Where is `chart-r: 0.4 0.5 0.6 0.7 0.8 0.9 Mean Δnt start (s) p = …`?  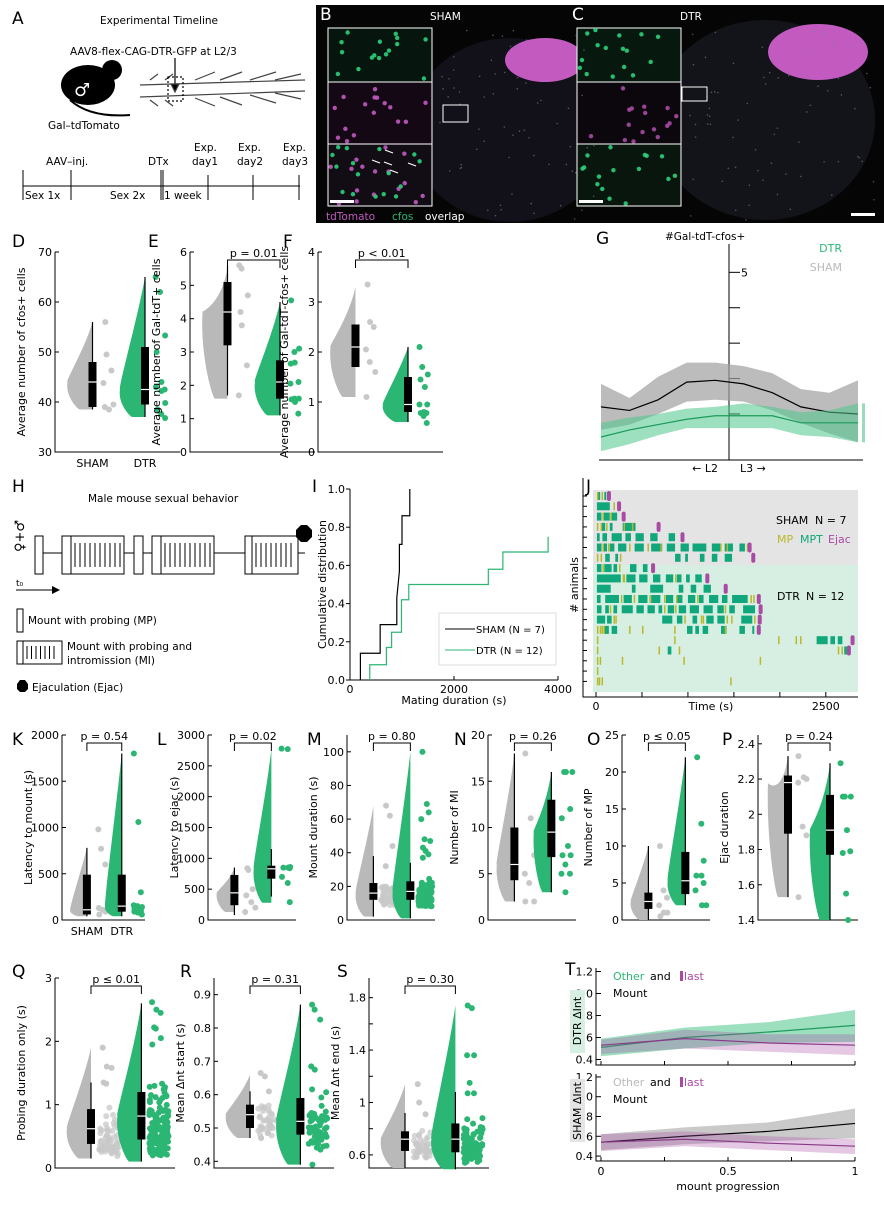 chart-r: 0.4 0.5 0.6 0.7 0.8 0.9 Mean Δnt start (s) p = … is located at coordinates (254, 1071).